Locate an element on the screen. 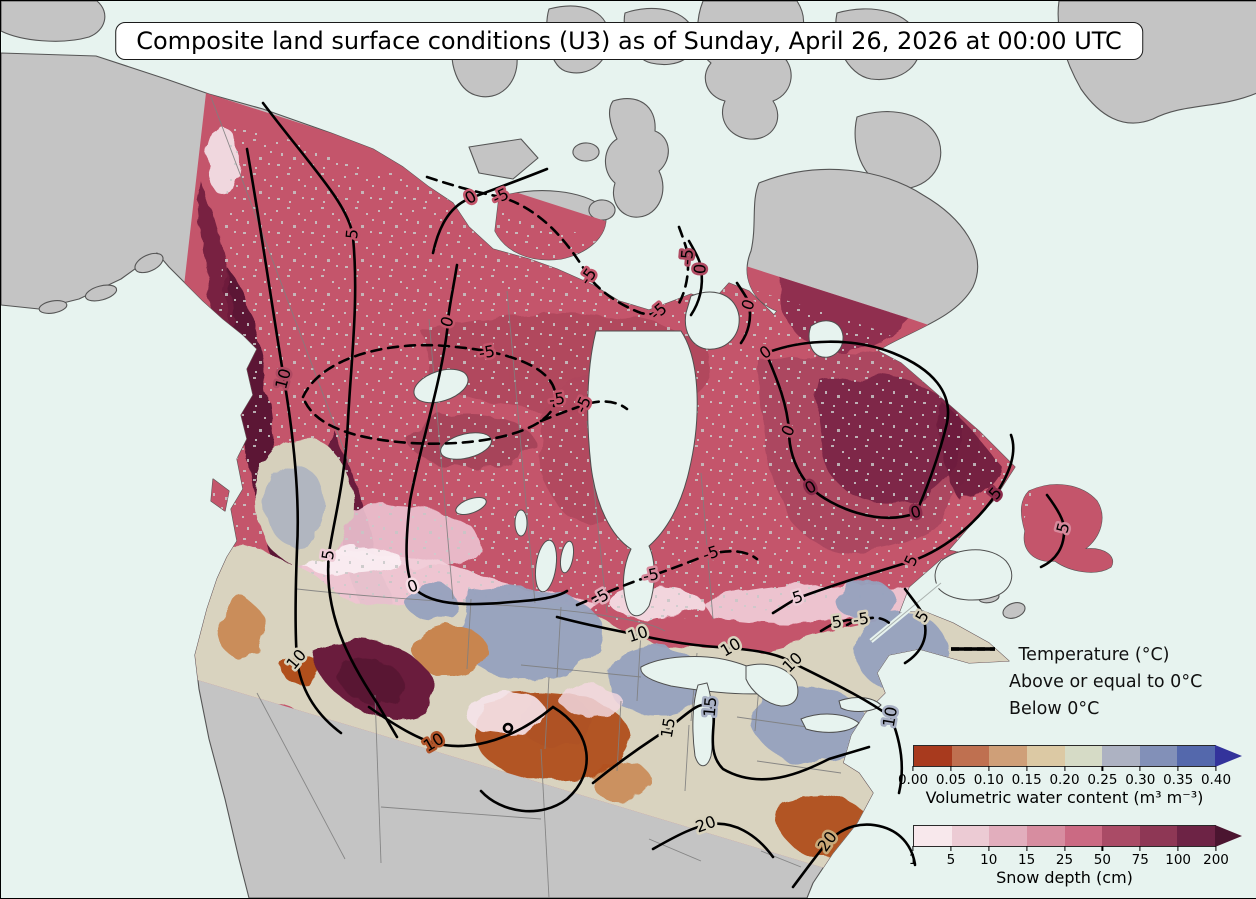 This screenshot has width=1256, height=899. colorbar-tick-label: 0.05 is located at coordinates (950, 780).